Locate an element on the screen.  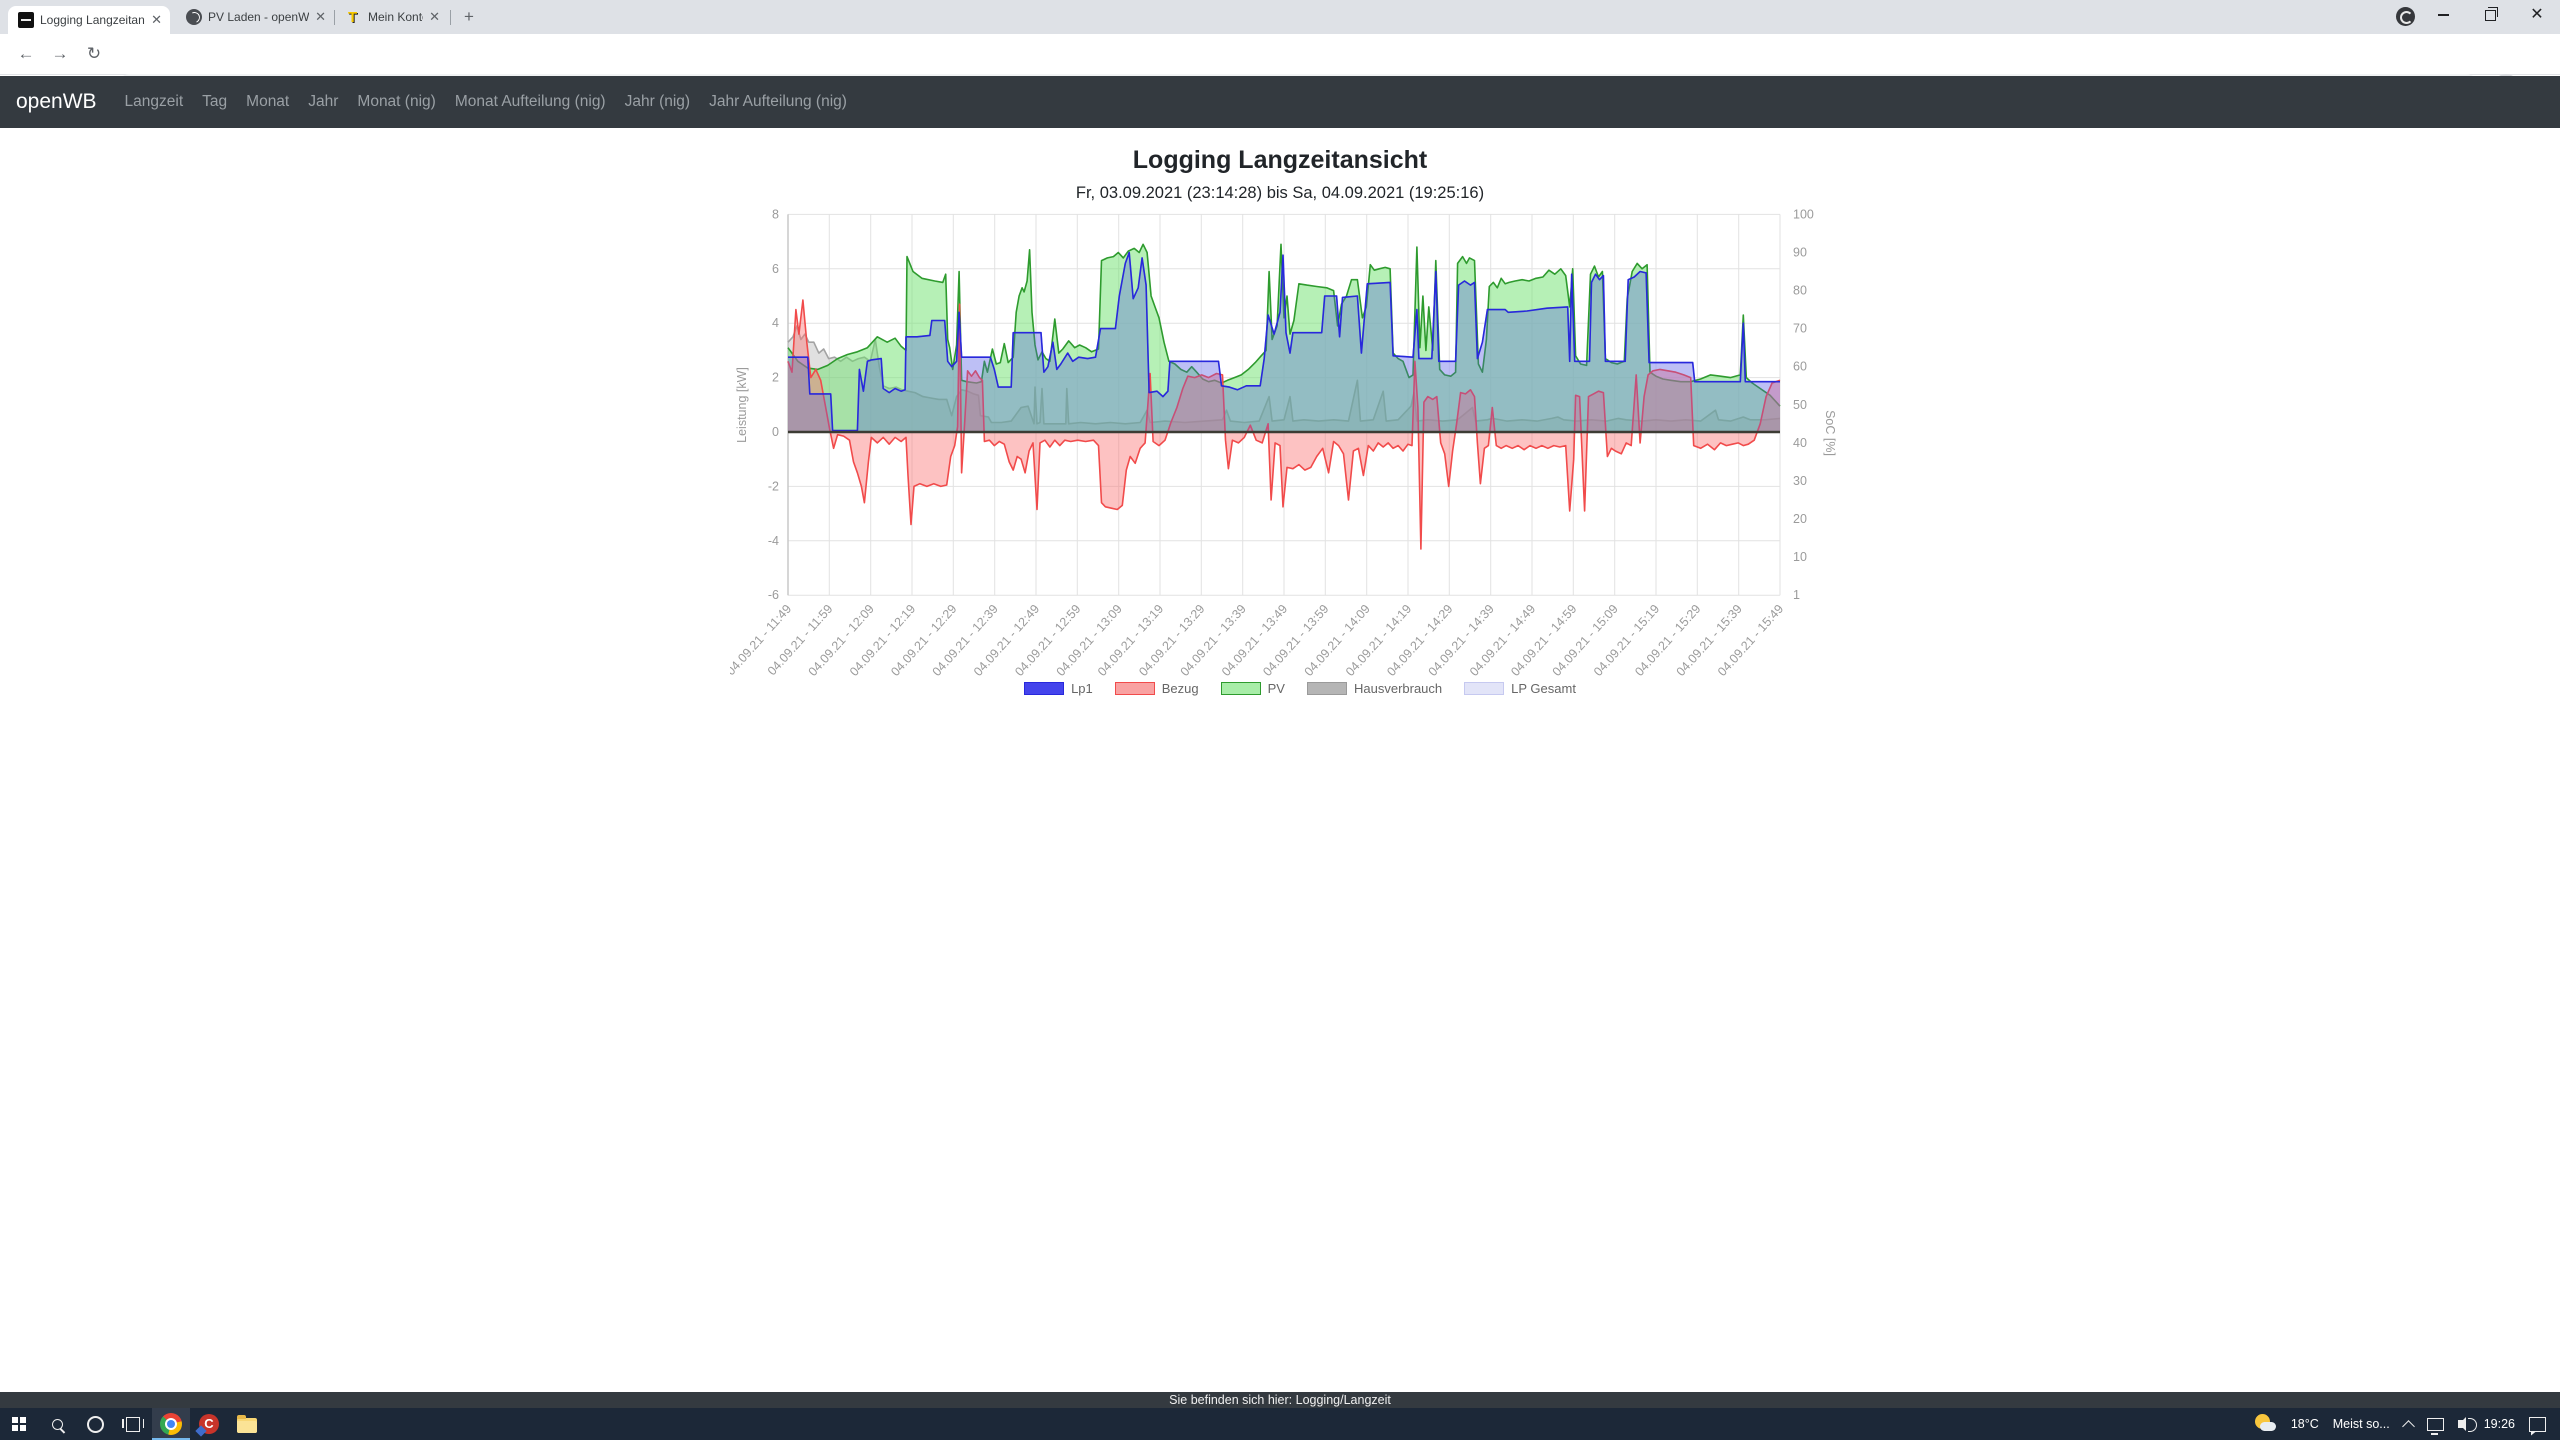
legend-item-lp-gesamt: LP Gesamt is located at coordinates (1520, 688).